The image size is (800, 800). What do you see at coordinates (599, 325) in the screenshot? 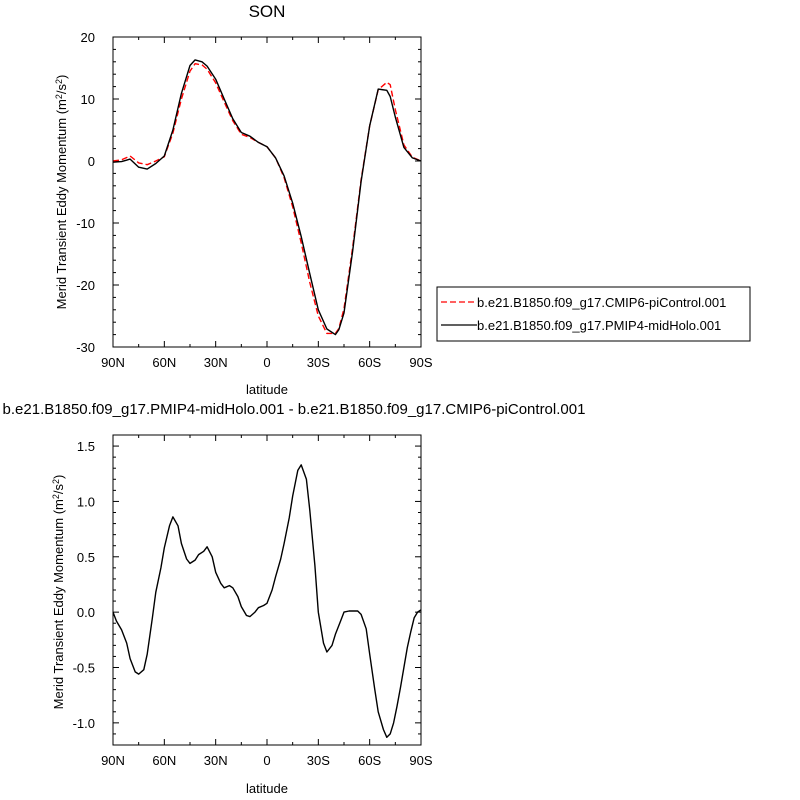
I see `legend-label-midholo: b.e21.B1850.f09_g17.PMIP4-midHolo.001` at bounding box center [599, 325].